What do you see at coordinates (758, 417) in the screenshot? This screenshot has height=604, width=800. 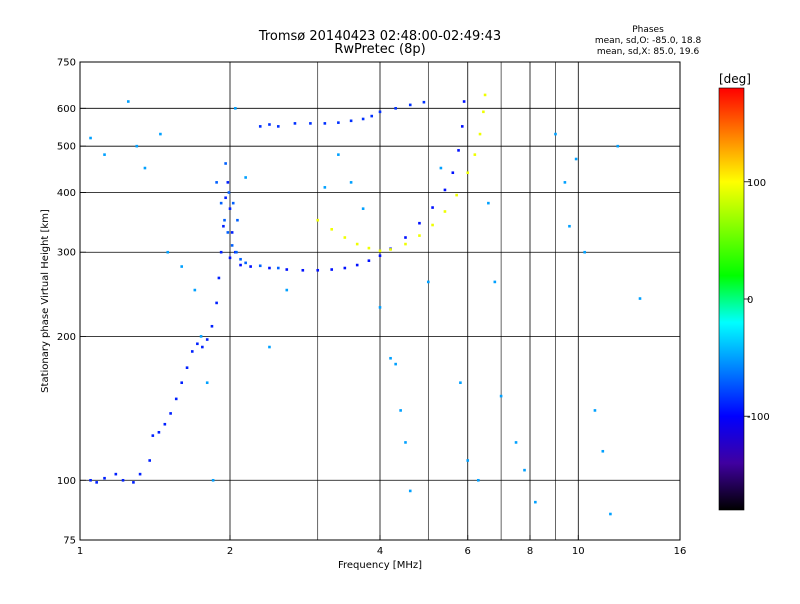 I see `colorbar-tick-label: -100` at bounding box center [758, 417].